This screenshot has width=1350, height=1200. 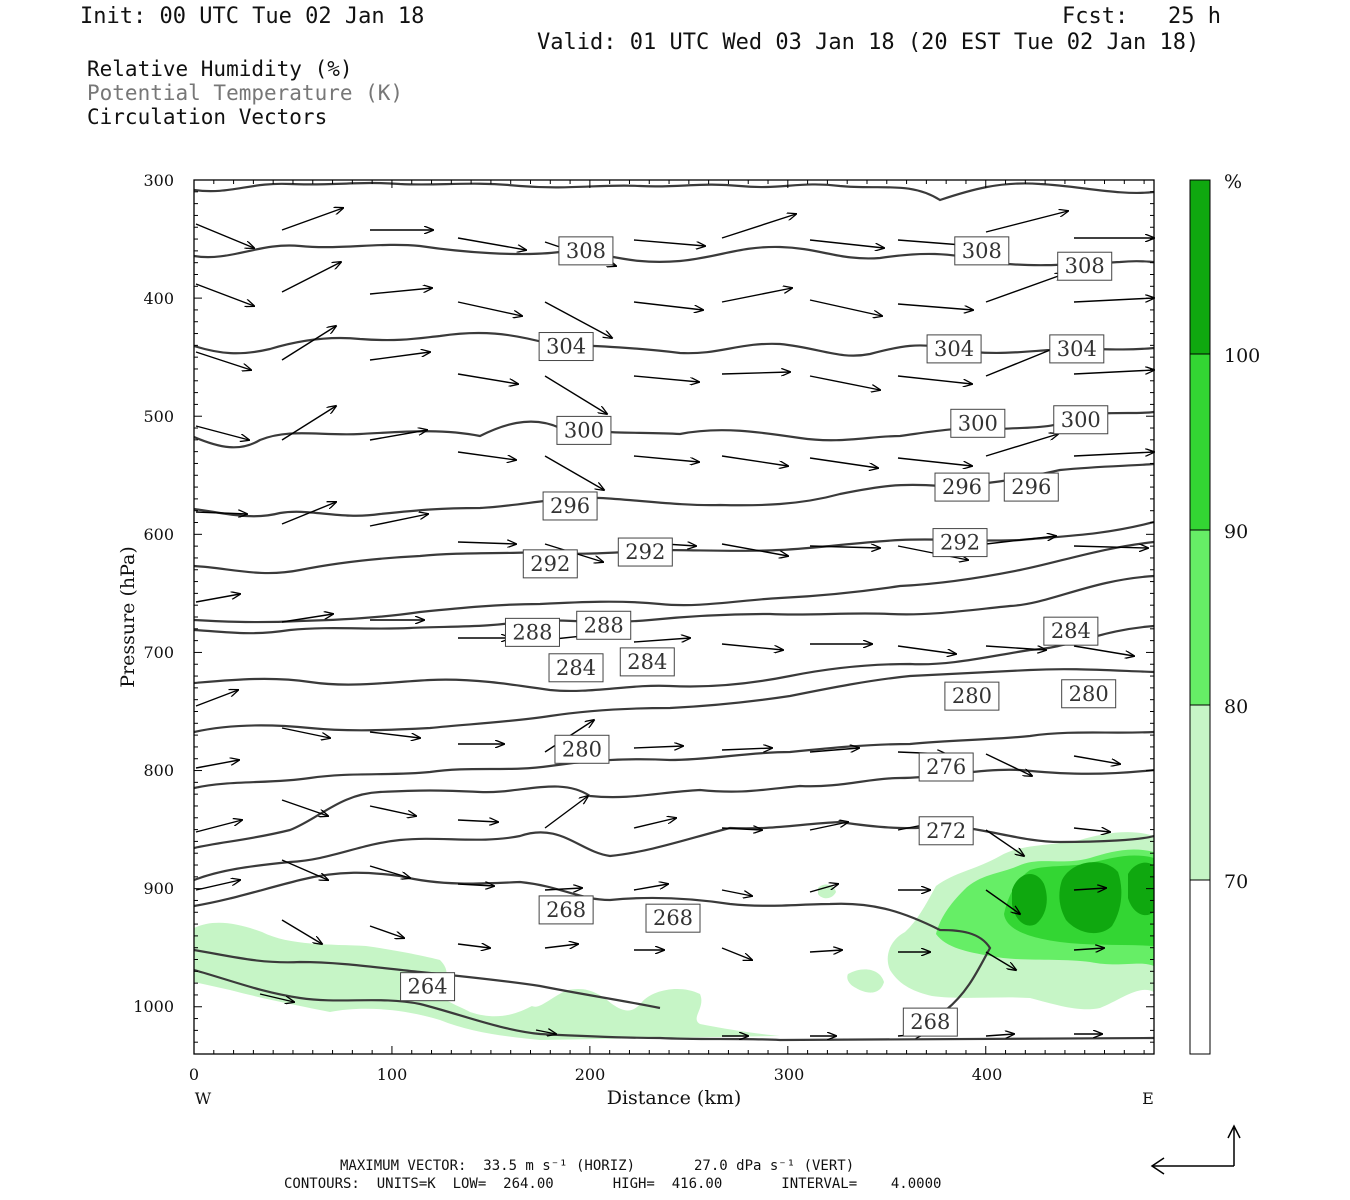 I want to click on x-tick-label: 200, so click(x=590, y=1074).